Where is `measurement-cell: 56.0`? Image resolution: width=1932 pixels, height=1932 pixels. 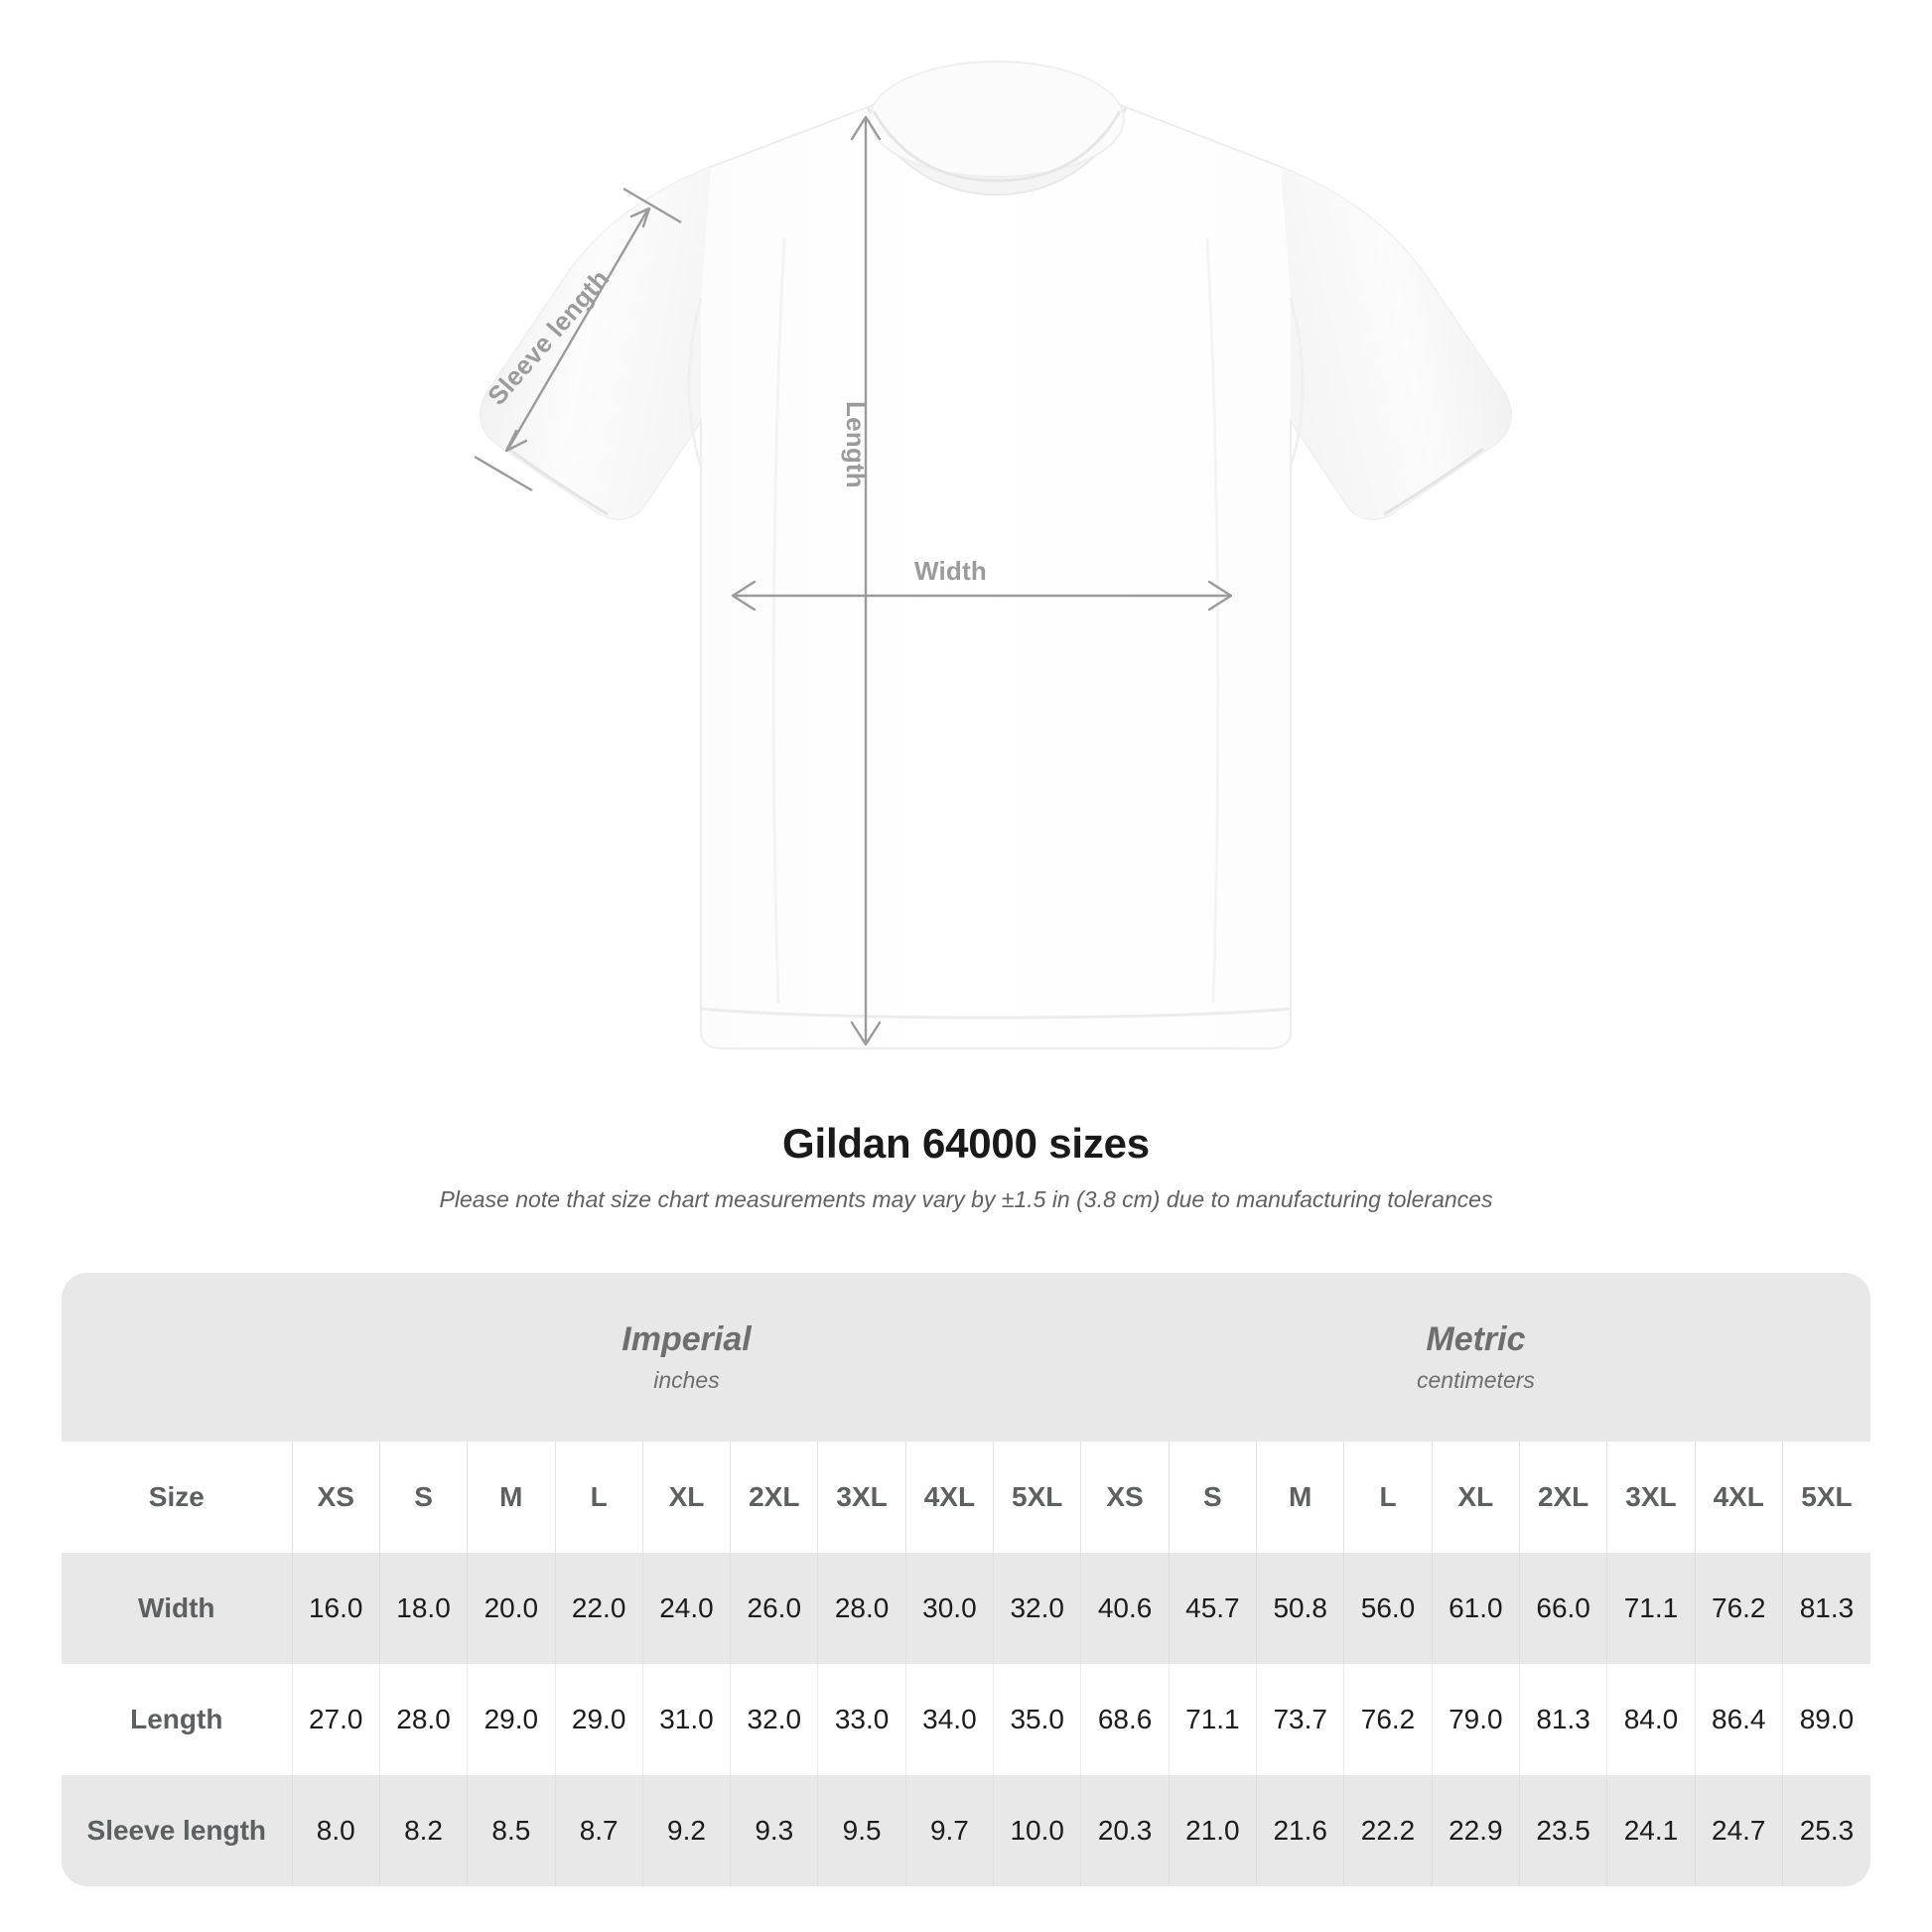
measurement-cell: 56.0 is located at coordinates (1388, 1608).